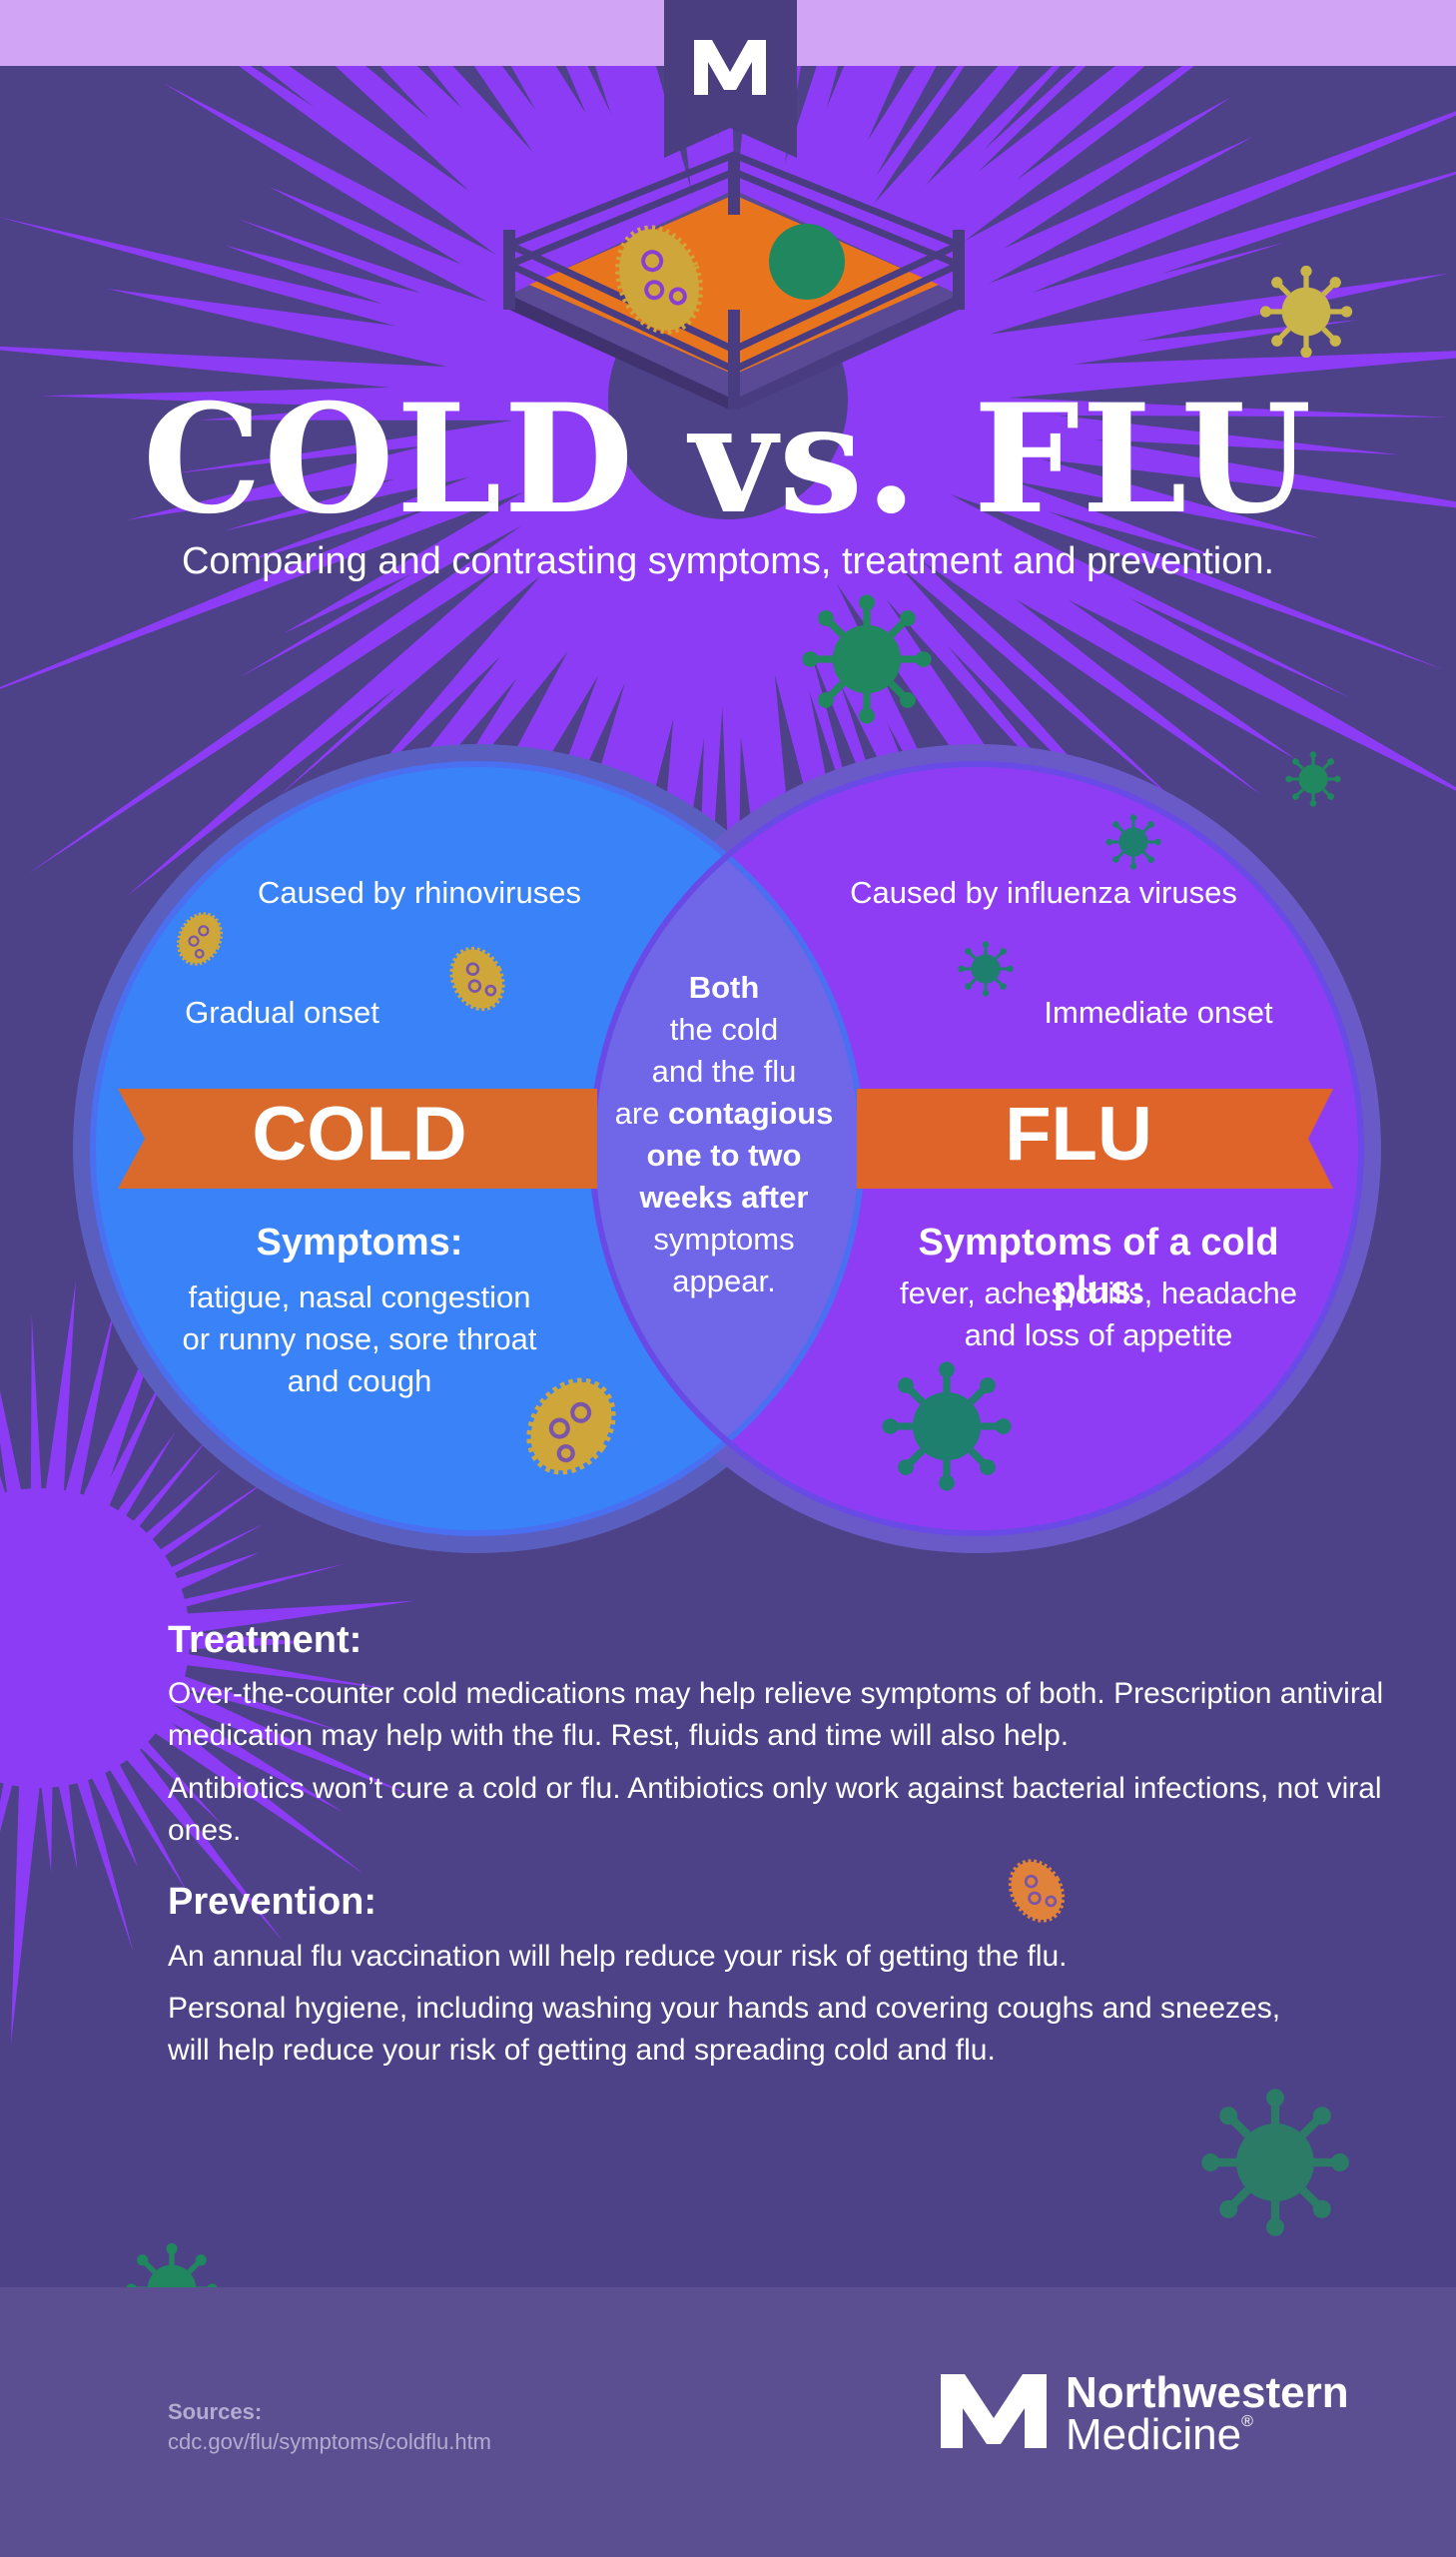 The height and width of the screenshot is (2557, 1456). What do you see at coordinates (1078, 1134) in the screenshot?
I see `flu-label: FLU` at bounding box center [1078, 1134].